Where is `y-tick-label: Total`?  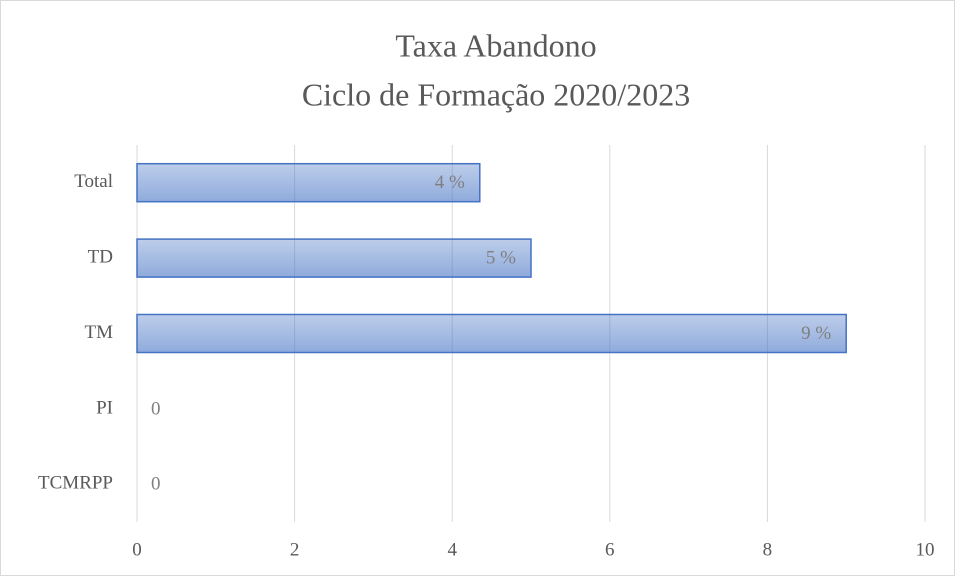 y-tick-label: Total is located at coordinates (93, 181).